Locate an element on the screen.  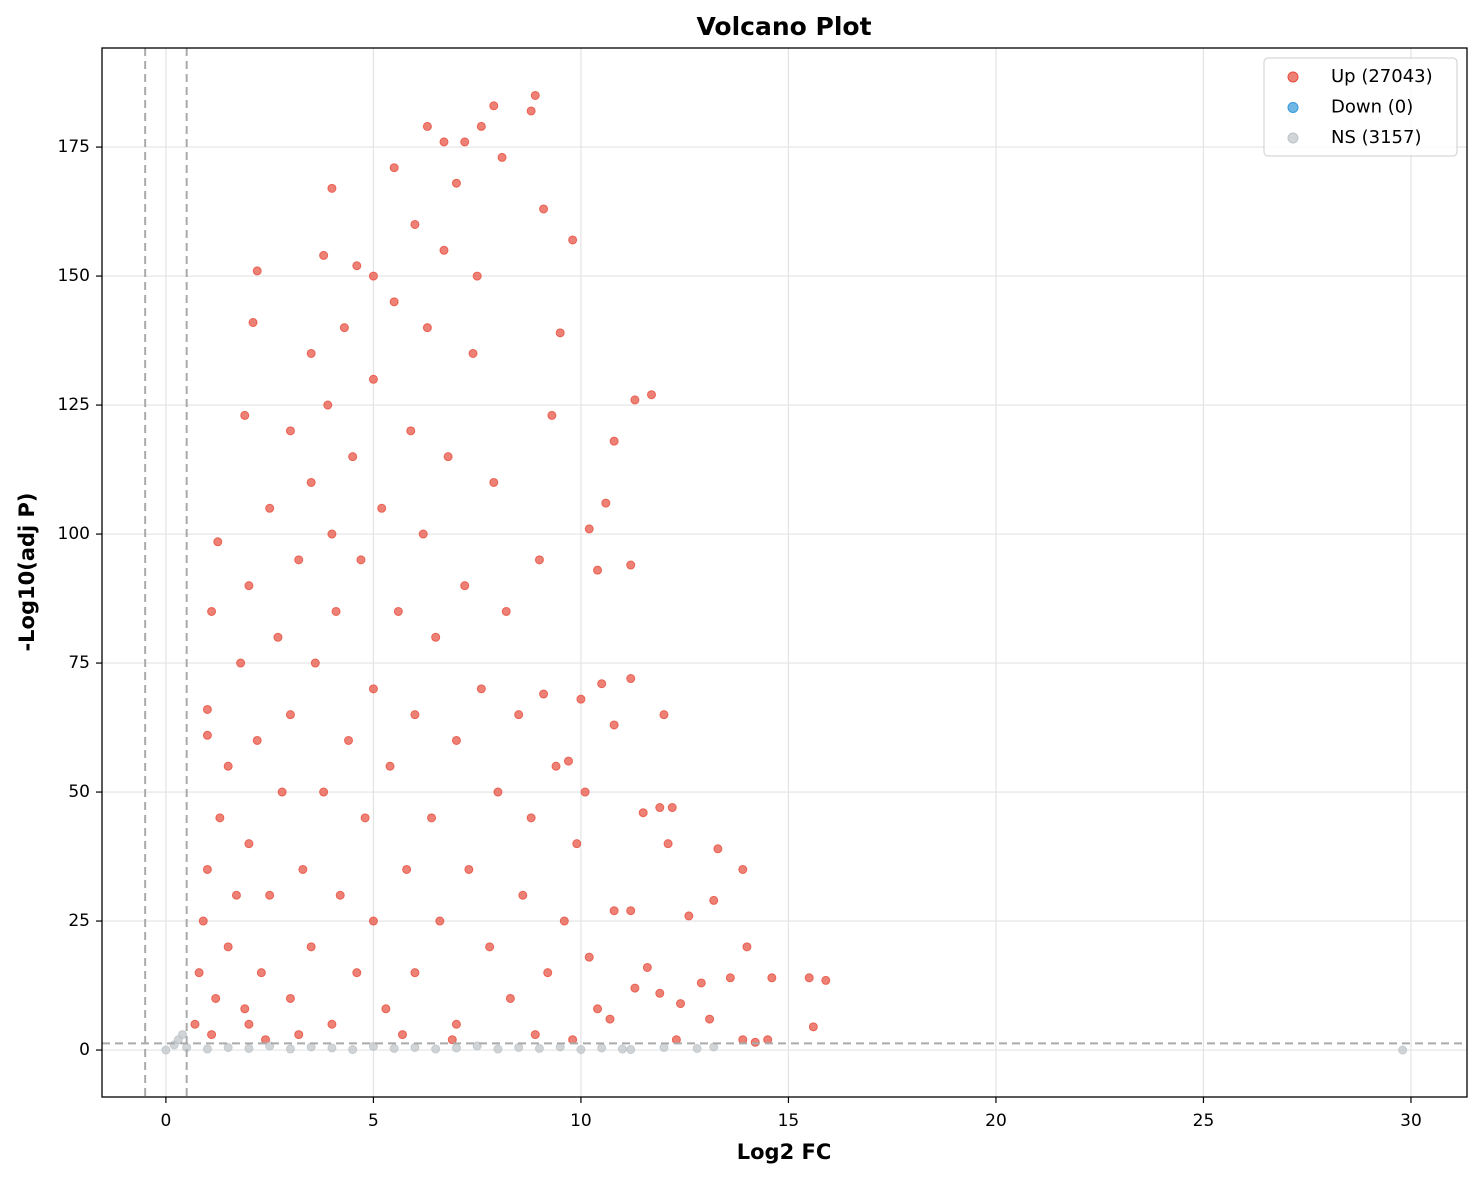
x-axis-label: Log2 FC is located at coordinates (784, 1152).